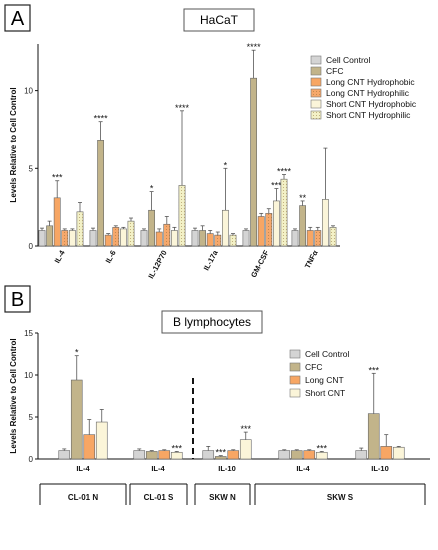 Image resolution: width=438 pixels, height=550 pixels. What do you see at coordinates (370, 82) in the screenshot?
I see `legend-label: Long CNT Hydrophobic` at bounding box center [370, 82].